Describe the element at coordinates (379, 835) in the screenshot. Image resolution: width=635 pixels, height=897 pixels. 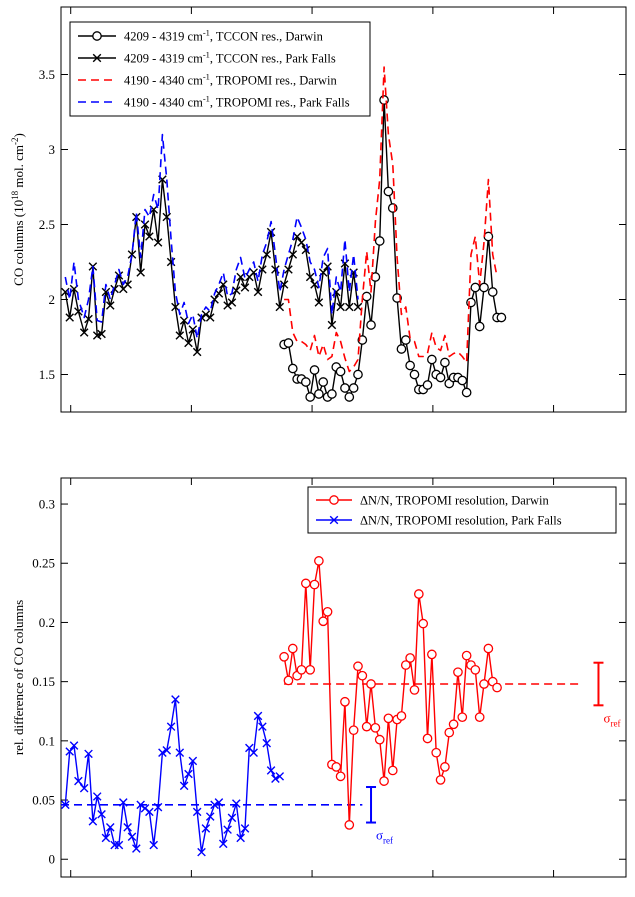
I see `sigma-symbol: σ` at that location.